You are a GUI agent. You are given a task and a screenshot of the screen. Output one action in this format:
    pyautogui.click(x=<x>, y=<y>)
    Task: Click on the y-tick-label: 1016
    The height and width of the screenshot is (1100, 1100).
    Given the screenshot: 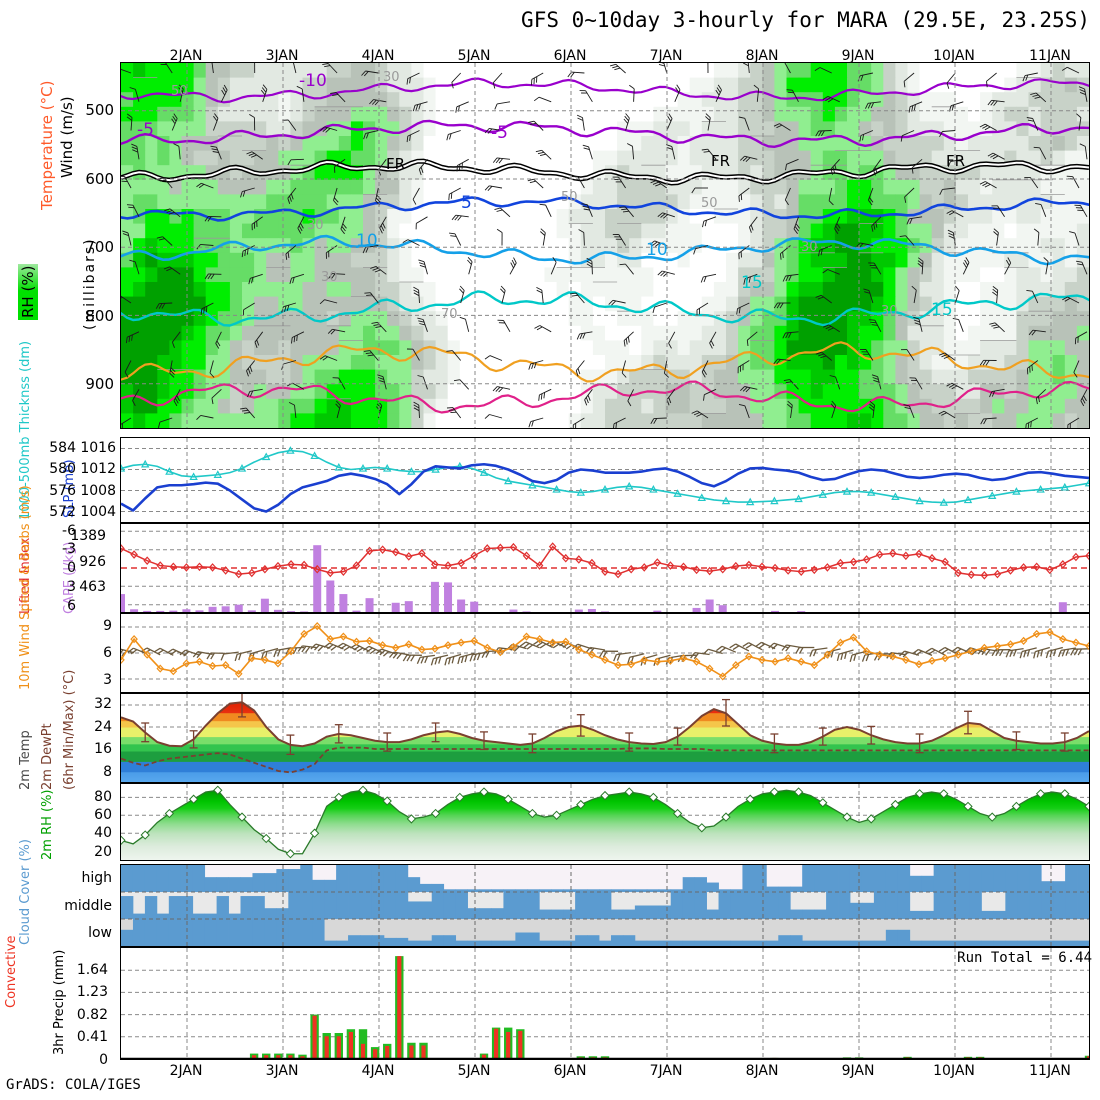 What is the action you would take?
    pyautogui.click(x=98, y=447)
    